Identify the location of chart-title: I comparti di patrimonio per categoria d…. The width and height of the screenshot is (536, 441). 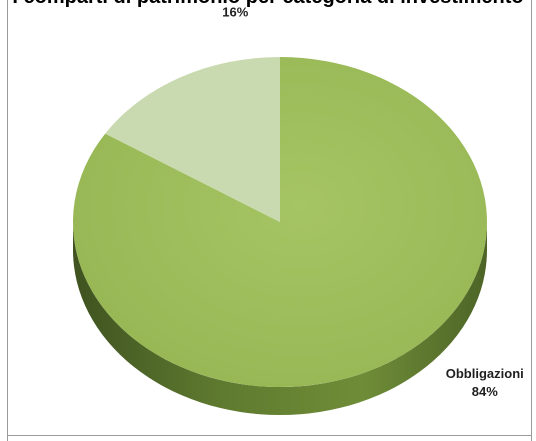
(268, 4).